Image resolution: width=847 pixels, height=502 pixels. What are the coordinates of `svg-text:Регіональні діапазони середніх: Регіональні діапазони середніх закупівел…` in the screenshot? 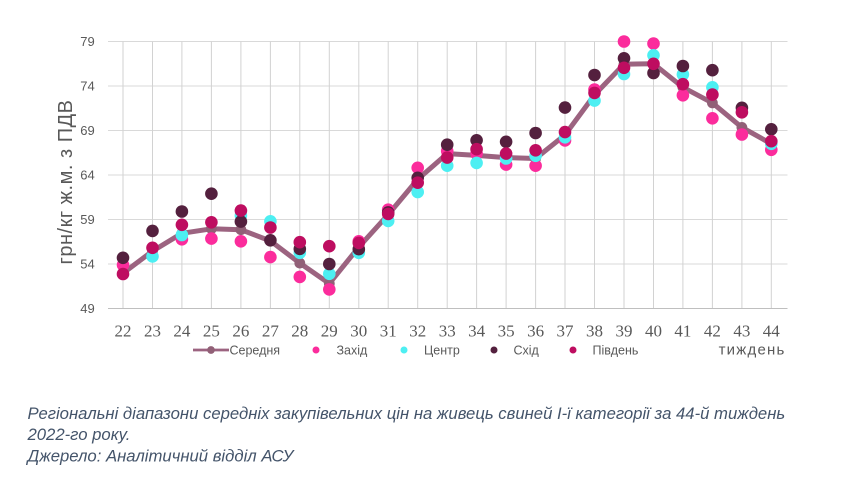 It's located at (407, 413).